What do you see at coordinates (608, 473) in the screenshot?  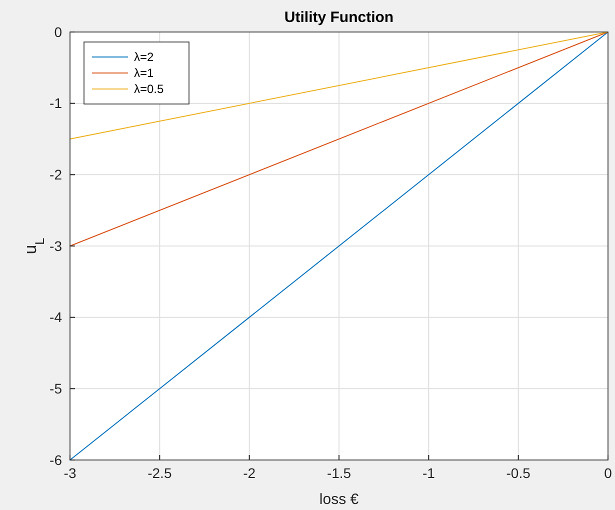 I see `x-tick-label: 0` at bounding box center [608, 473].